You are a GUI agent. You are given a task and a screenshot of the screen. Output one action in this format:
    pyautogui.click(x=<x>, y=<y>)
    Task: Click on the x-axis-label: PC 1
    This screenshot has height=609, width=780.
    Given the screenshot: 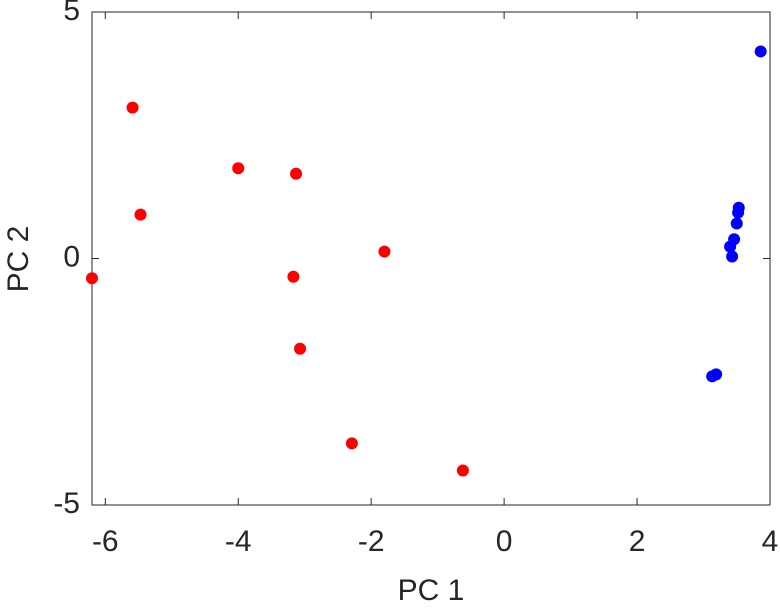 What is the action you would take?
    pyautogui.click(x=431, y=590)
    